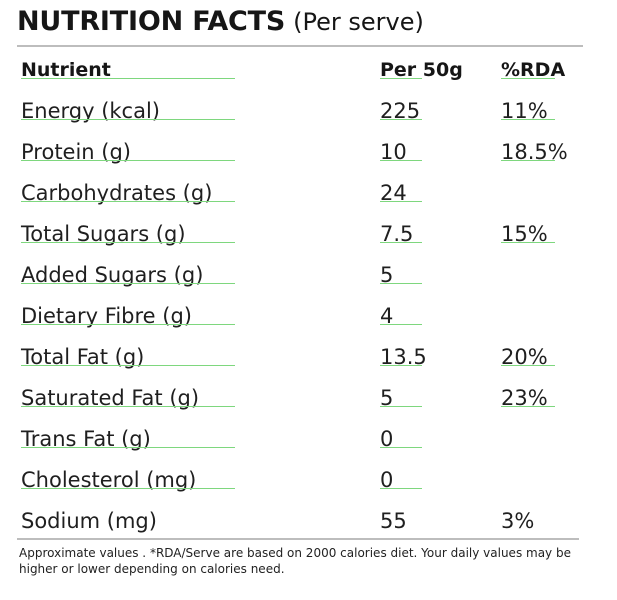  What do you see at coordinates (393, 521) in the screenshot?
I see `per-50g-value: 55` at bounding box center [393, 521].